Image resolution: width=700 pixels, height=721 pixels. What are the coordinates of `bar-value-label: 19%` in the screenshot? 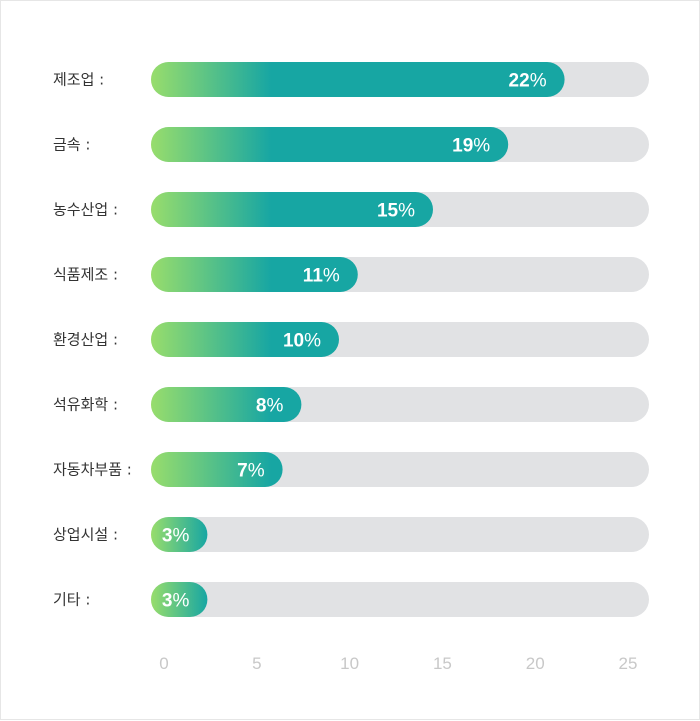 It's located at (471, 146).